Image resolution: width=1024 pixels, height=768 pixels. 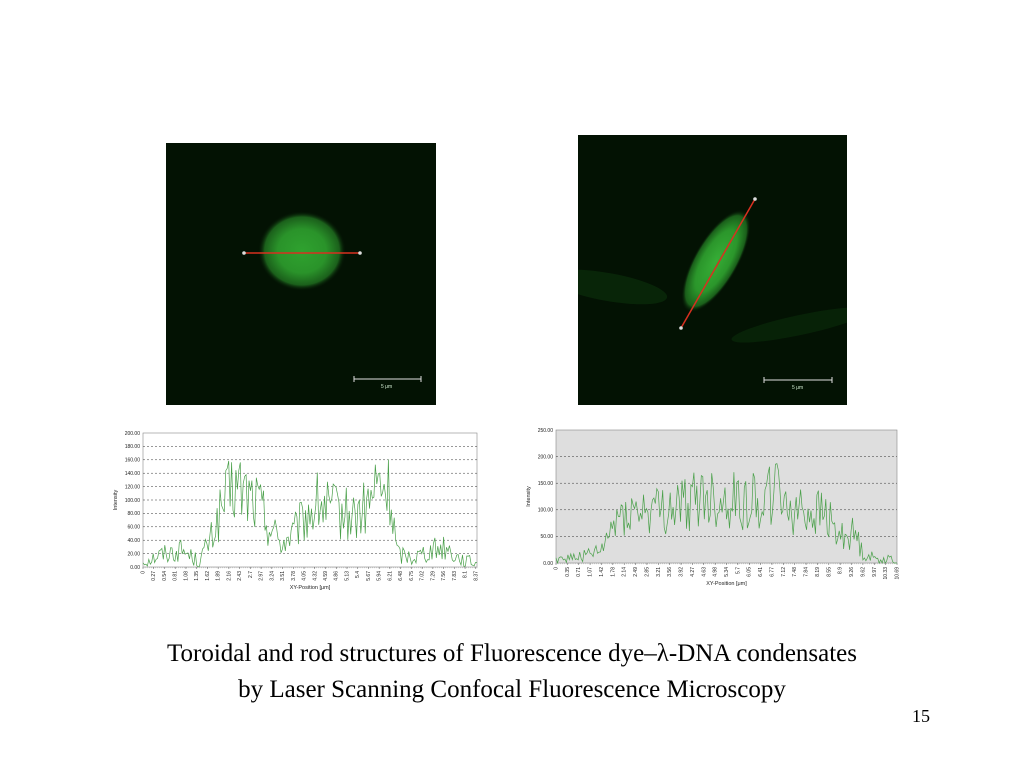 I want to click on x-tick-label: 2.97, so click(x=262, y=576).